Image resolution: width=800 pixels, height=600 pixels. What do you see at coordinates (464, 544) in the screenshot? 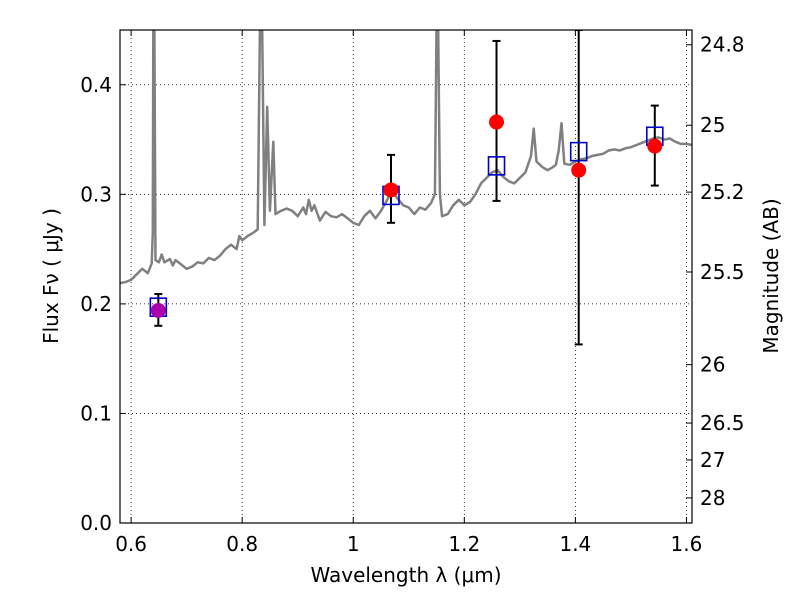
I see `x-tick-label: 1.2` at bounding box center [464, 544].